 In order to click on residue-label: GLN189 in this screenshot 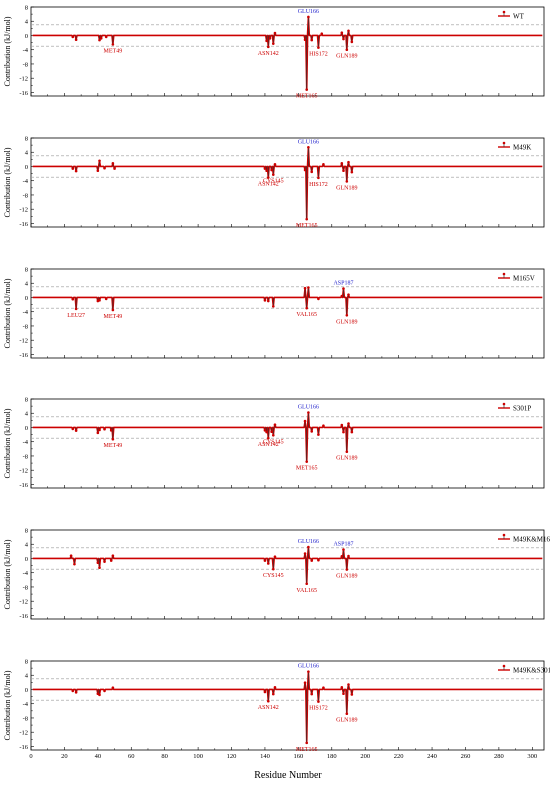, I will do `click(346, 721)`.